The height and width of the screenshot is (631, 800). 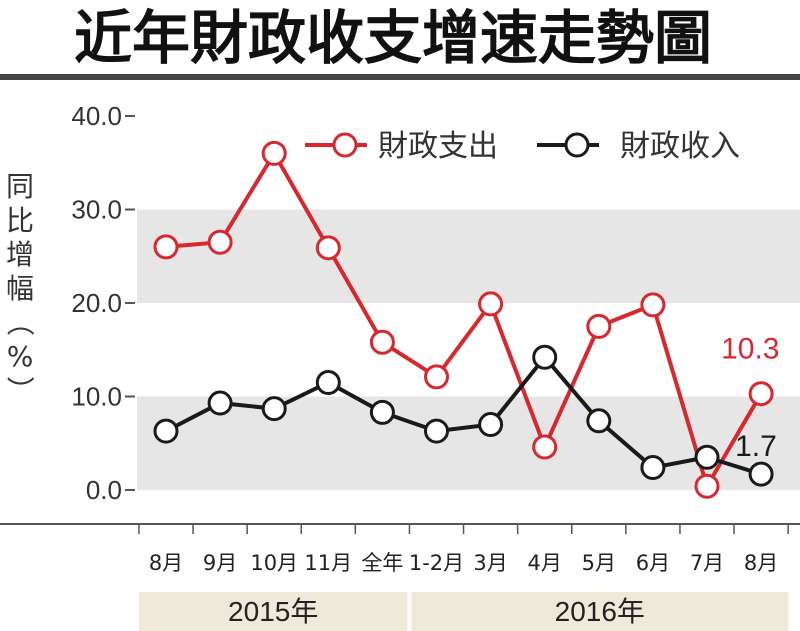 What do you see at coordinates (436, 563) in the screenshot?
I see `x-tick-label: 1-2月` at bounding box center [436, 563].